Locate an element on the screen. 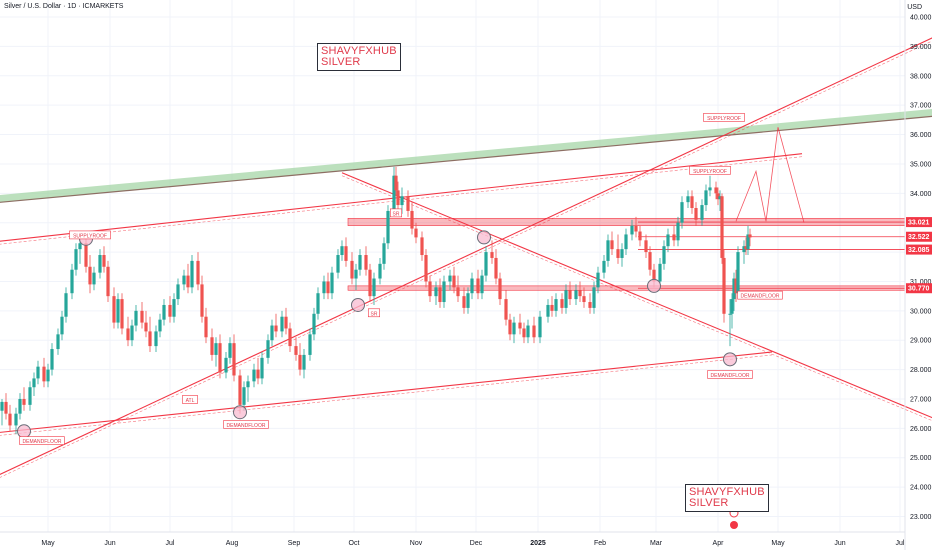  price-tick-label: 31.000 is located at coordinates (921, 282).